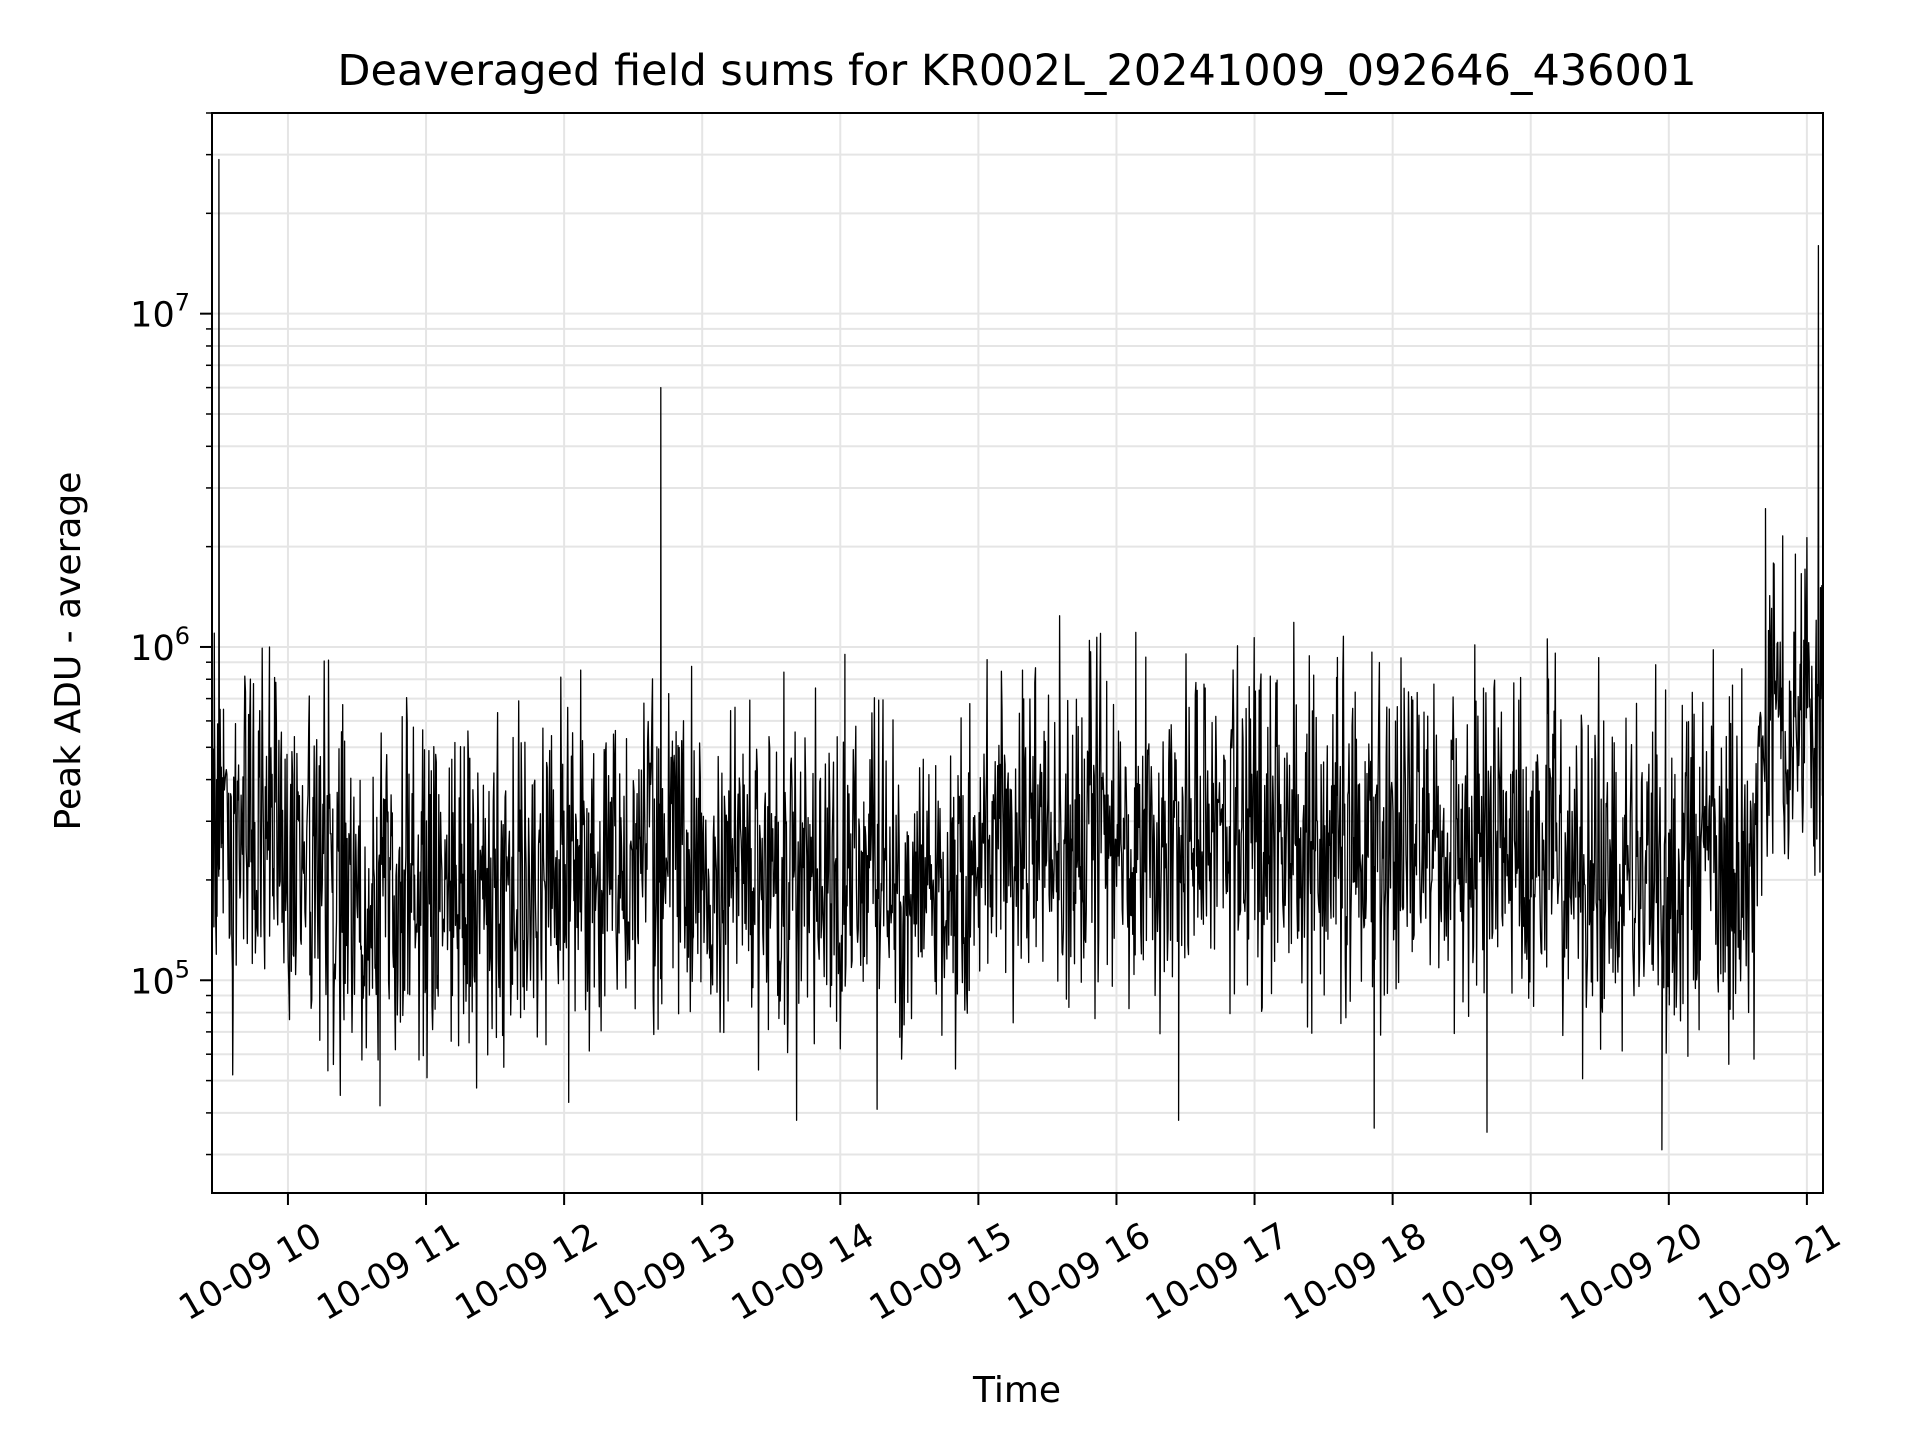  I want to click on y-tick-label: 10⁶, so click(160, 645).